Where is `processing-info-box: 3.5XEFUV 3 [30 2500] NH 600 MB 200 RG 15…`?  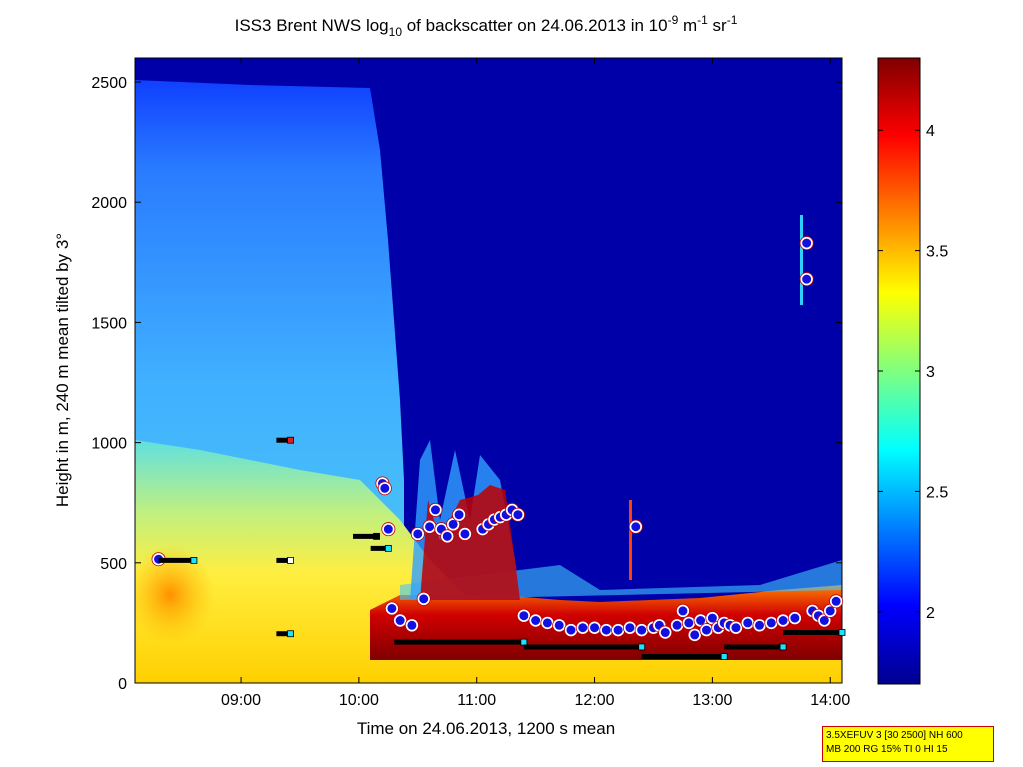 processing-info-box: 3.5XEFUV 3 [30 2500] NH 600 MB 200 RG 15… is located at coordinates (908, 744).